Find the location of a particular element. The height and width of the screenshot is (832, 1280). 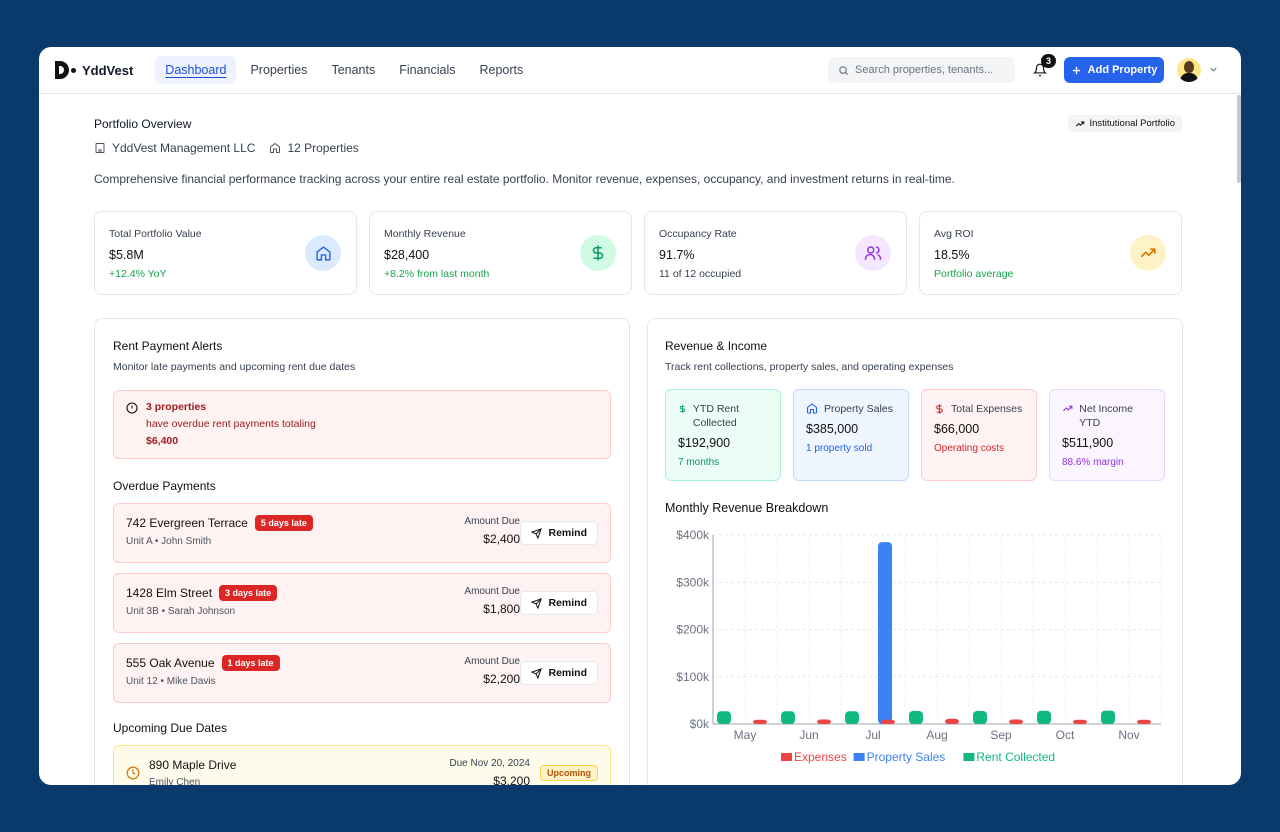

amount-label: Amount Due is located at coordinates (492, 591).